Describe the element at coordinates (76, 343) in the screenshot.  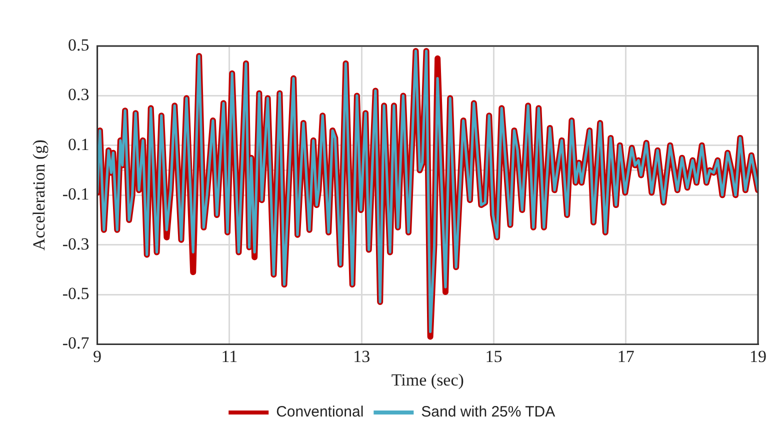
I see `y-tick-label: -0.7` at that location.